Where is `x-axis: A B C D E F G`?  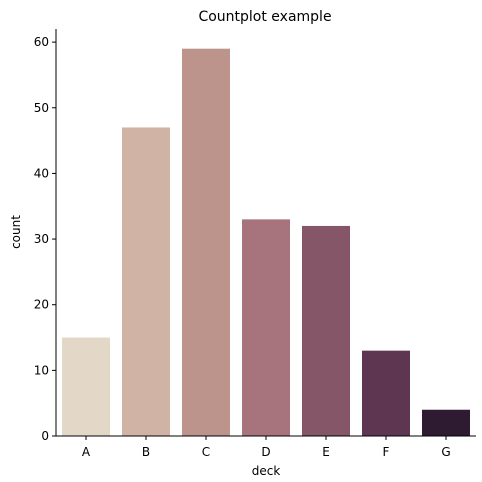 x-axis: A B C D E F G is located at coordinates (266, 447).